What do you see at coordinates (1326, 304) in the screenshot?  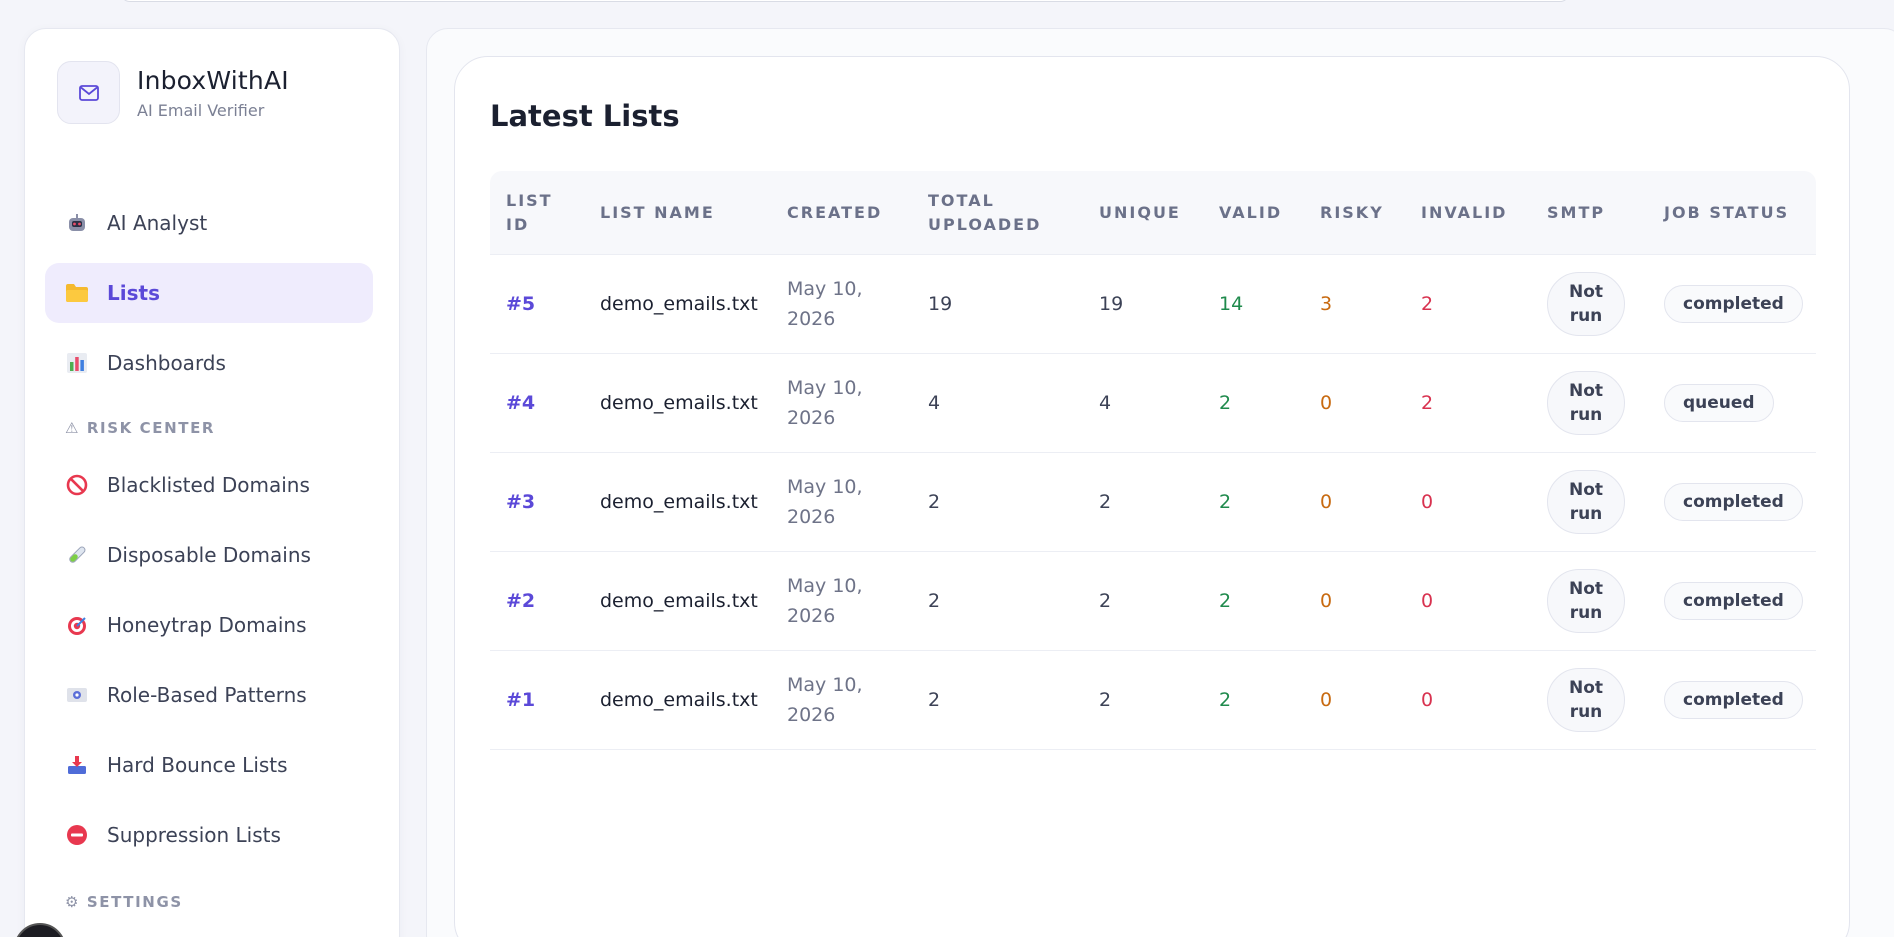 I see `risky-cell: 3` at bounding box center [1326, 304].